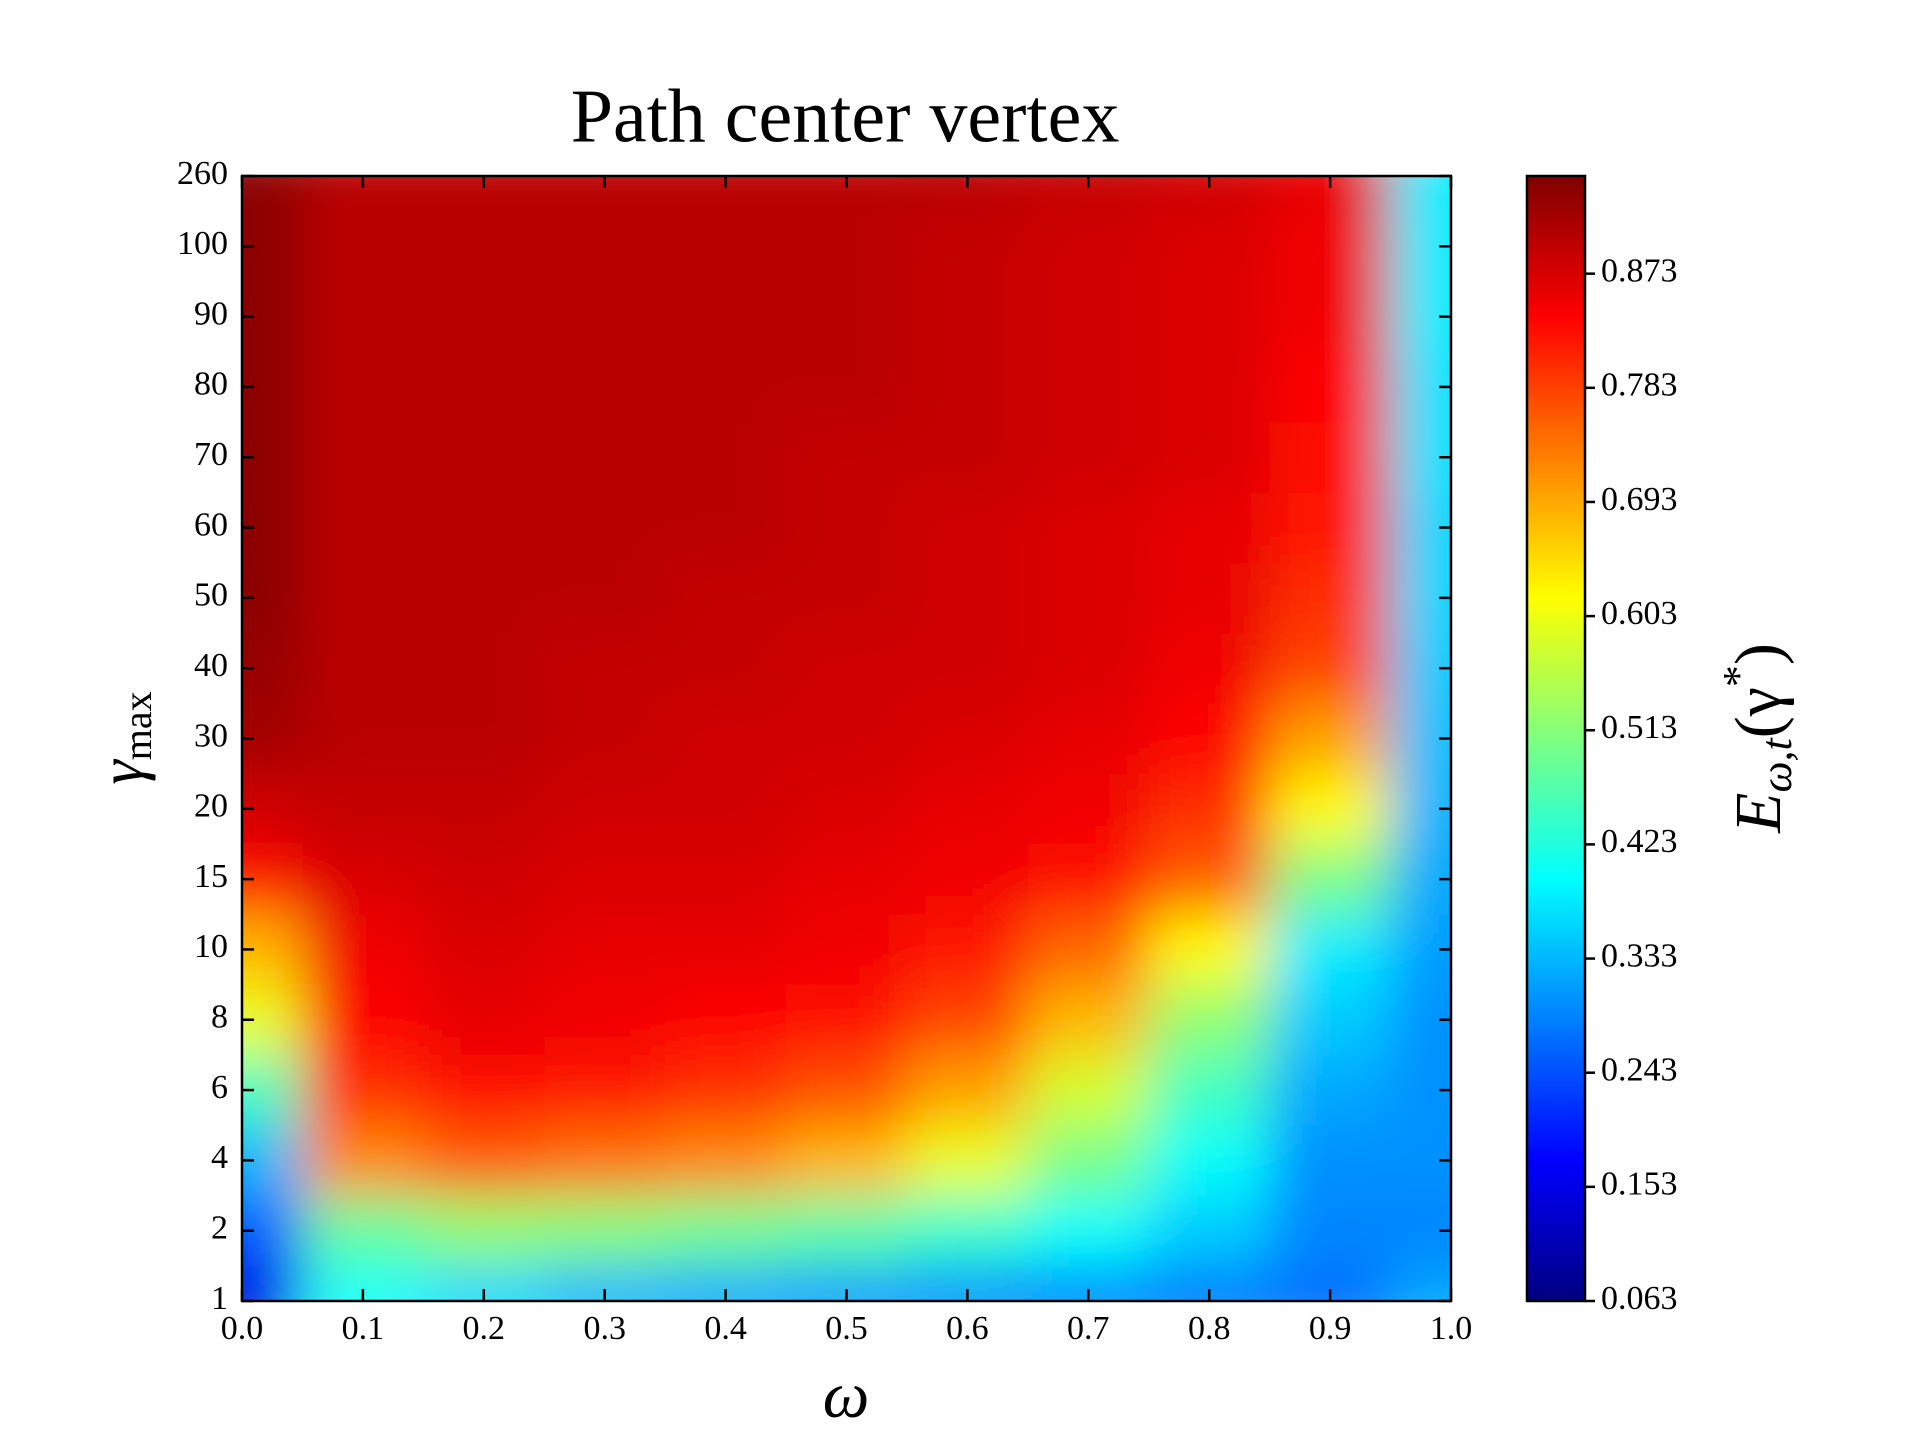 Image resolution: width=1920 pixels, height=1440 pixels. I want to click on x-tick-label: 0.0, so click(242, 1328).